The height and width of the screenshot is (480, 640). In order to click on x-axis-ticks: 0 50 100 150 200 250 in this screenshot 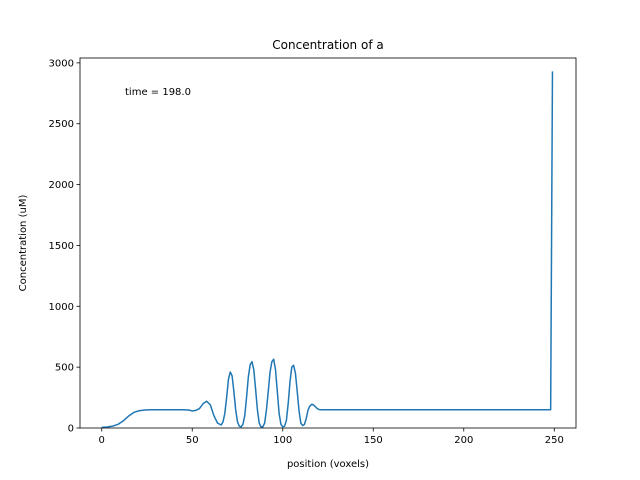, I will do `click(331, 437)`.